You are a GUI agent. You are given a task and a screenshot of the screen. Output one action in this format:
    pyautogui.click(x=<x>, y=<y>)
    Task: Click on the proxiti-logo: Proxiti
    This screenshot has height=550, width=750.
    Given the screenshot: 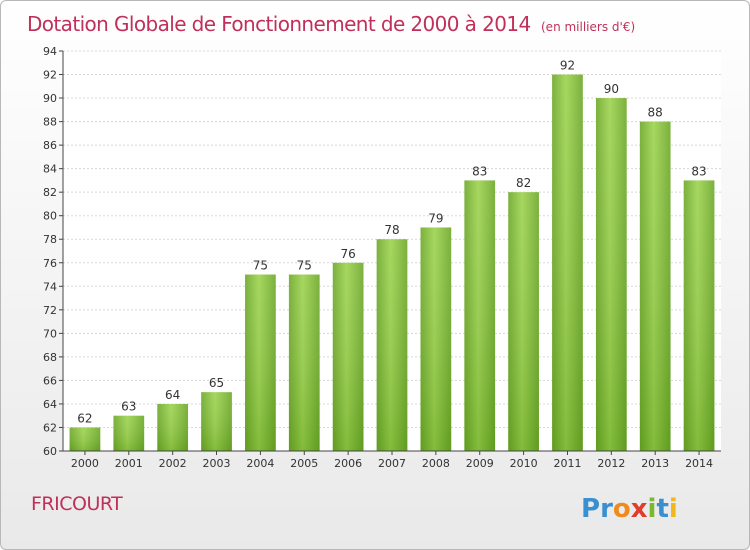 What is the action you would take?
    pyautogui.click(x=629, y=509)
    